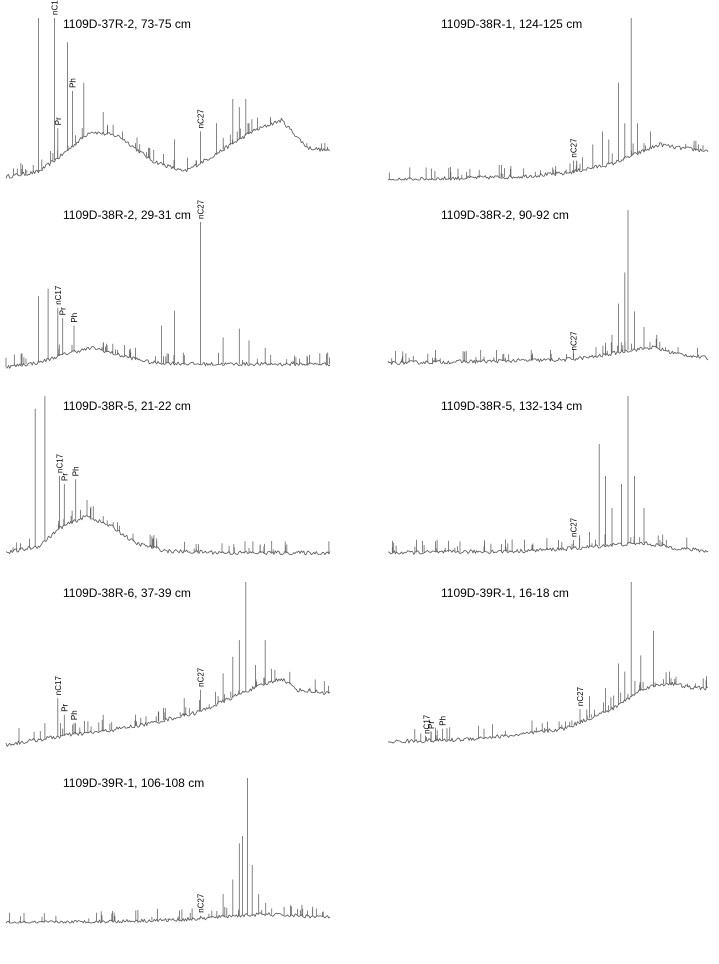 The image size is (719, 964). Describe the element at coordinates (127, 593) in the screenshot. I see `panel-title: 1109D-38R-6, 37-39 cm` at that location.